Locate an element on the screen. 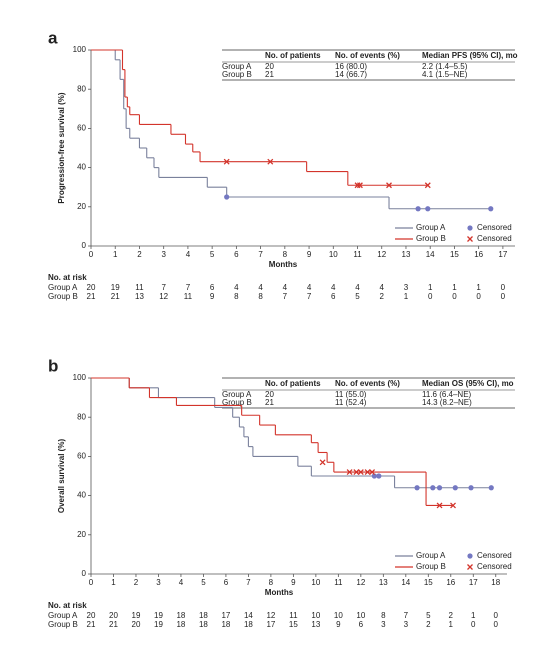 This screenshot has height=653, width=550. at-risk-group: Group B is located at coordinates (63, 296).